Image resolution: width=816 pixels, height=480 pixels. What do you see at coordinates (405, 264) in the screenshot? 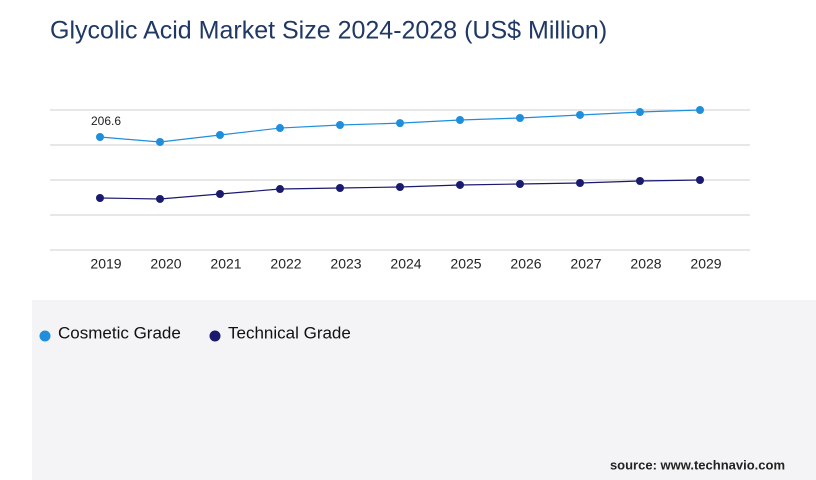
I see `x-tick-label: 2024` at bounding box center [405, 264].